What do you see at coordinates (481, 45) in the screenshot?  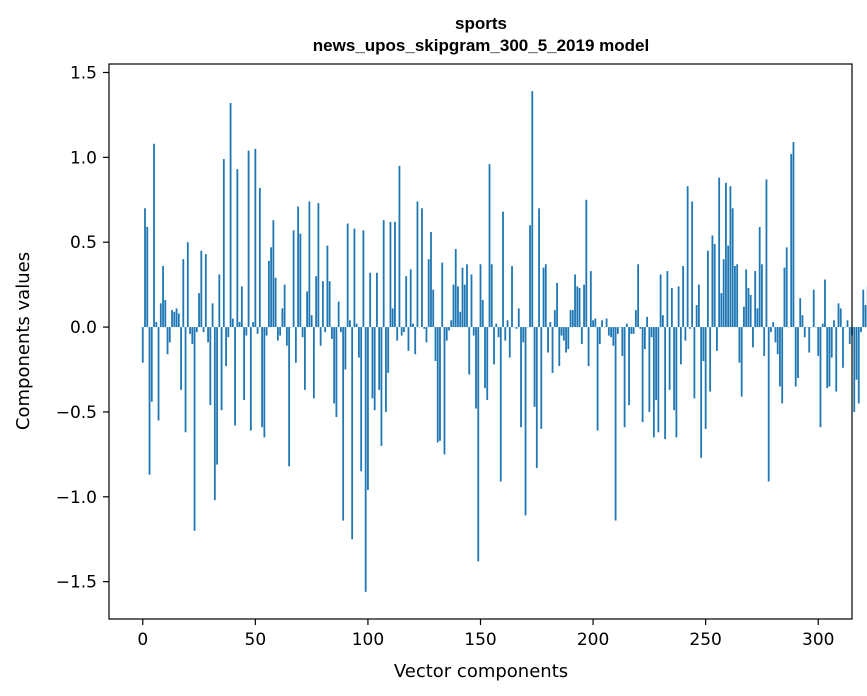 I see `chart-subtitle: news_upos_skipgram_300_5_2019 model` at bounding box center [481, 45].